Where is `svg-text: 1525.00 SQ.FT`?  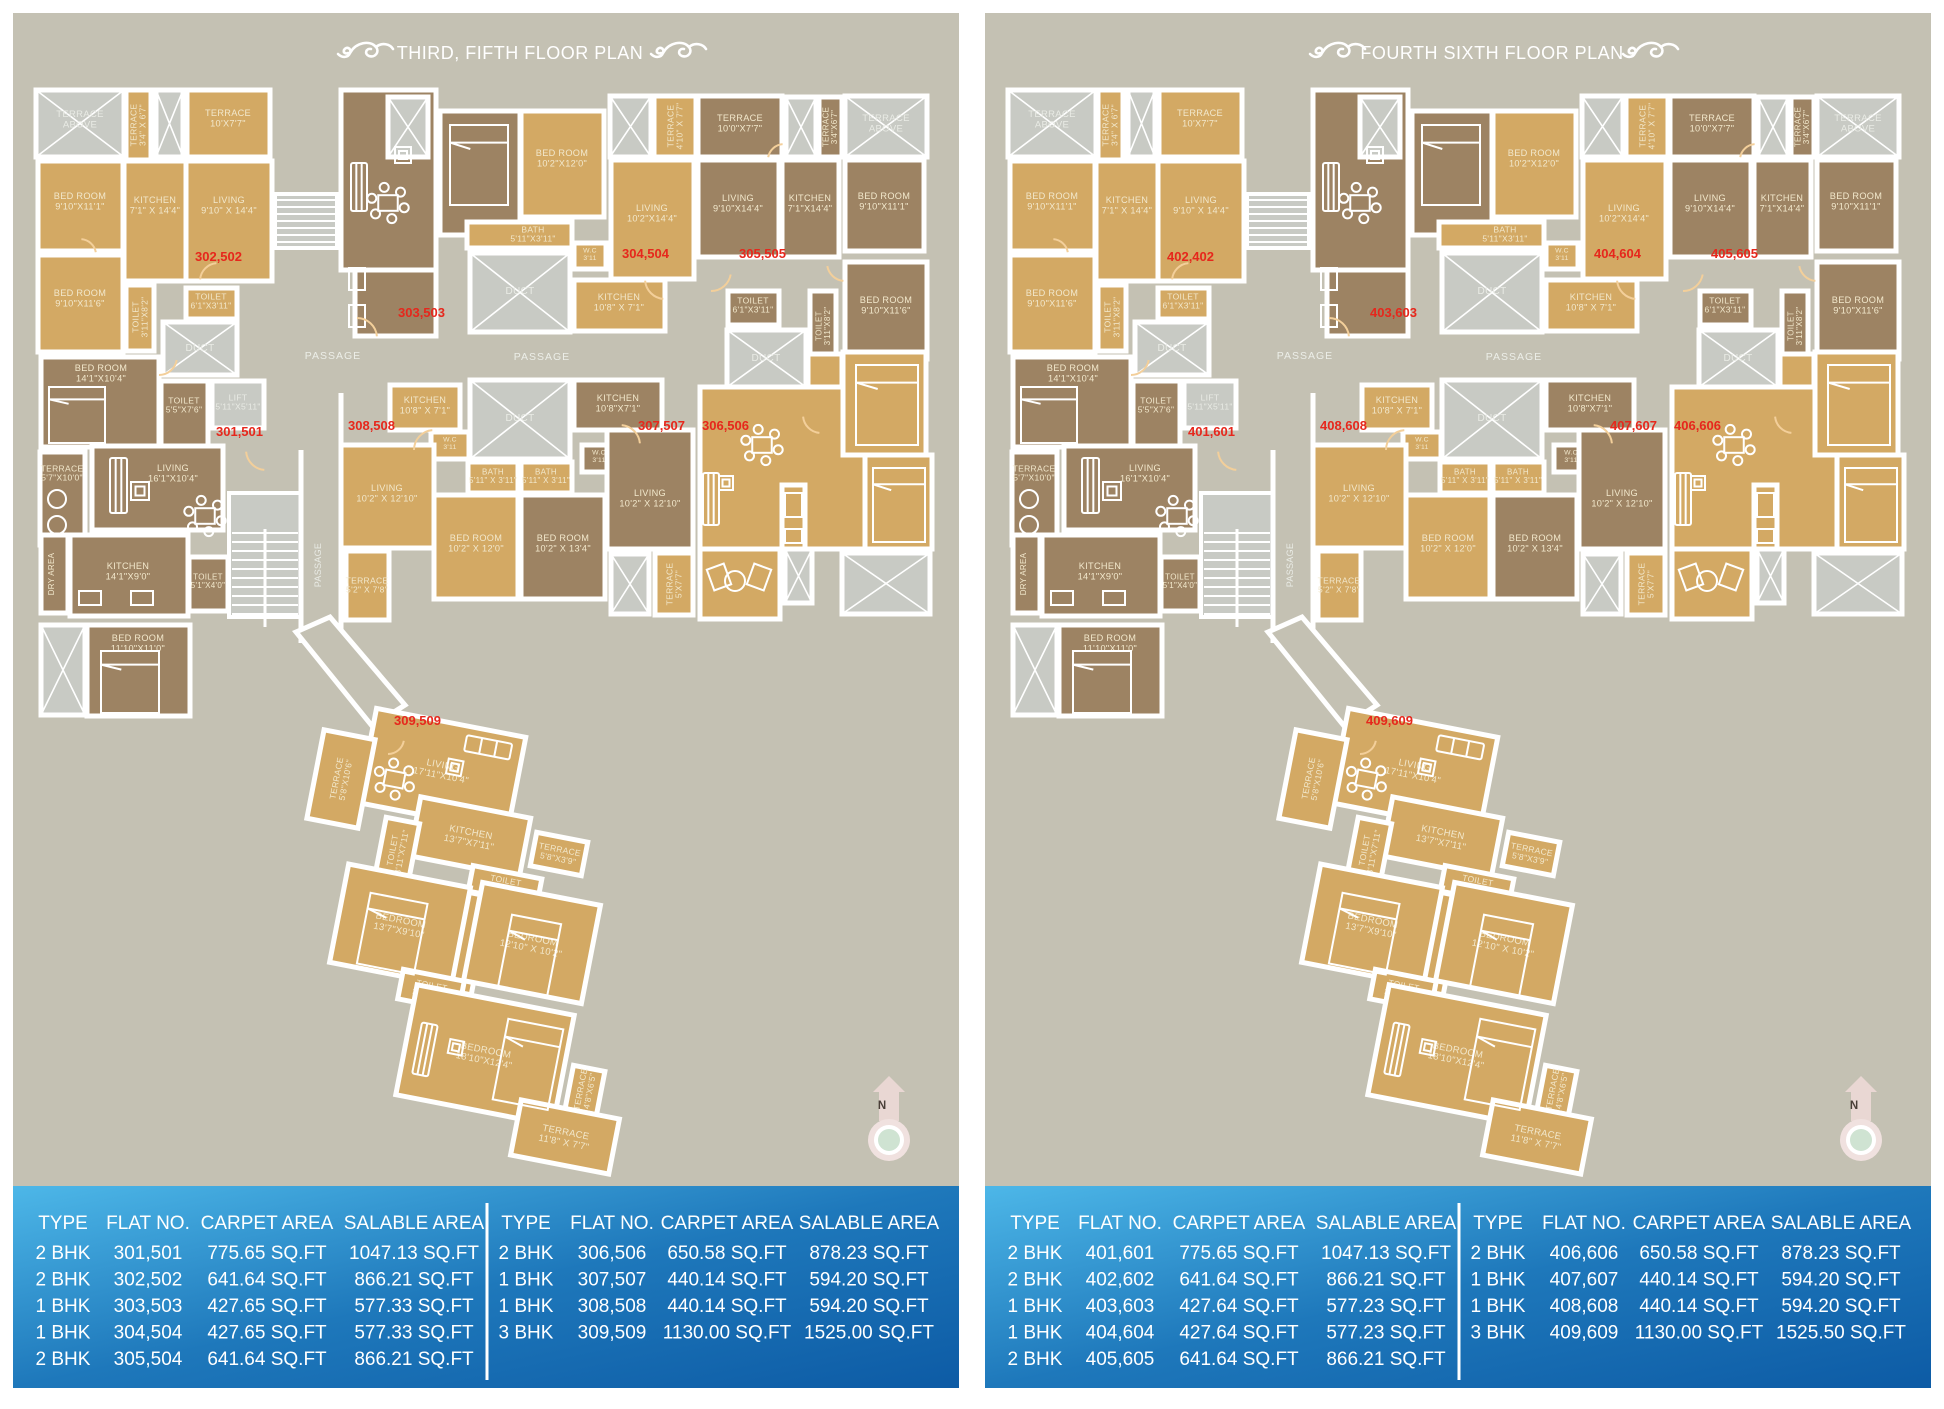 svg-text: 1525.00 SQ.FT is located at coordinates (869, 1333).